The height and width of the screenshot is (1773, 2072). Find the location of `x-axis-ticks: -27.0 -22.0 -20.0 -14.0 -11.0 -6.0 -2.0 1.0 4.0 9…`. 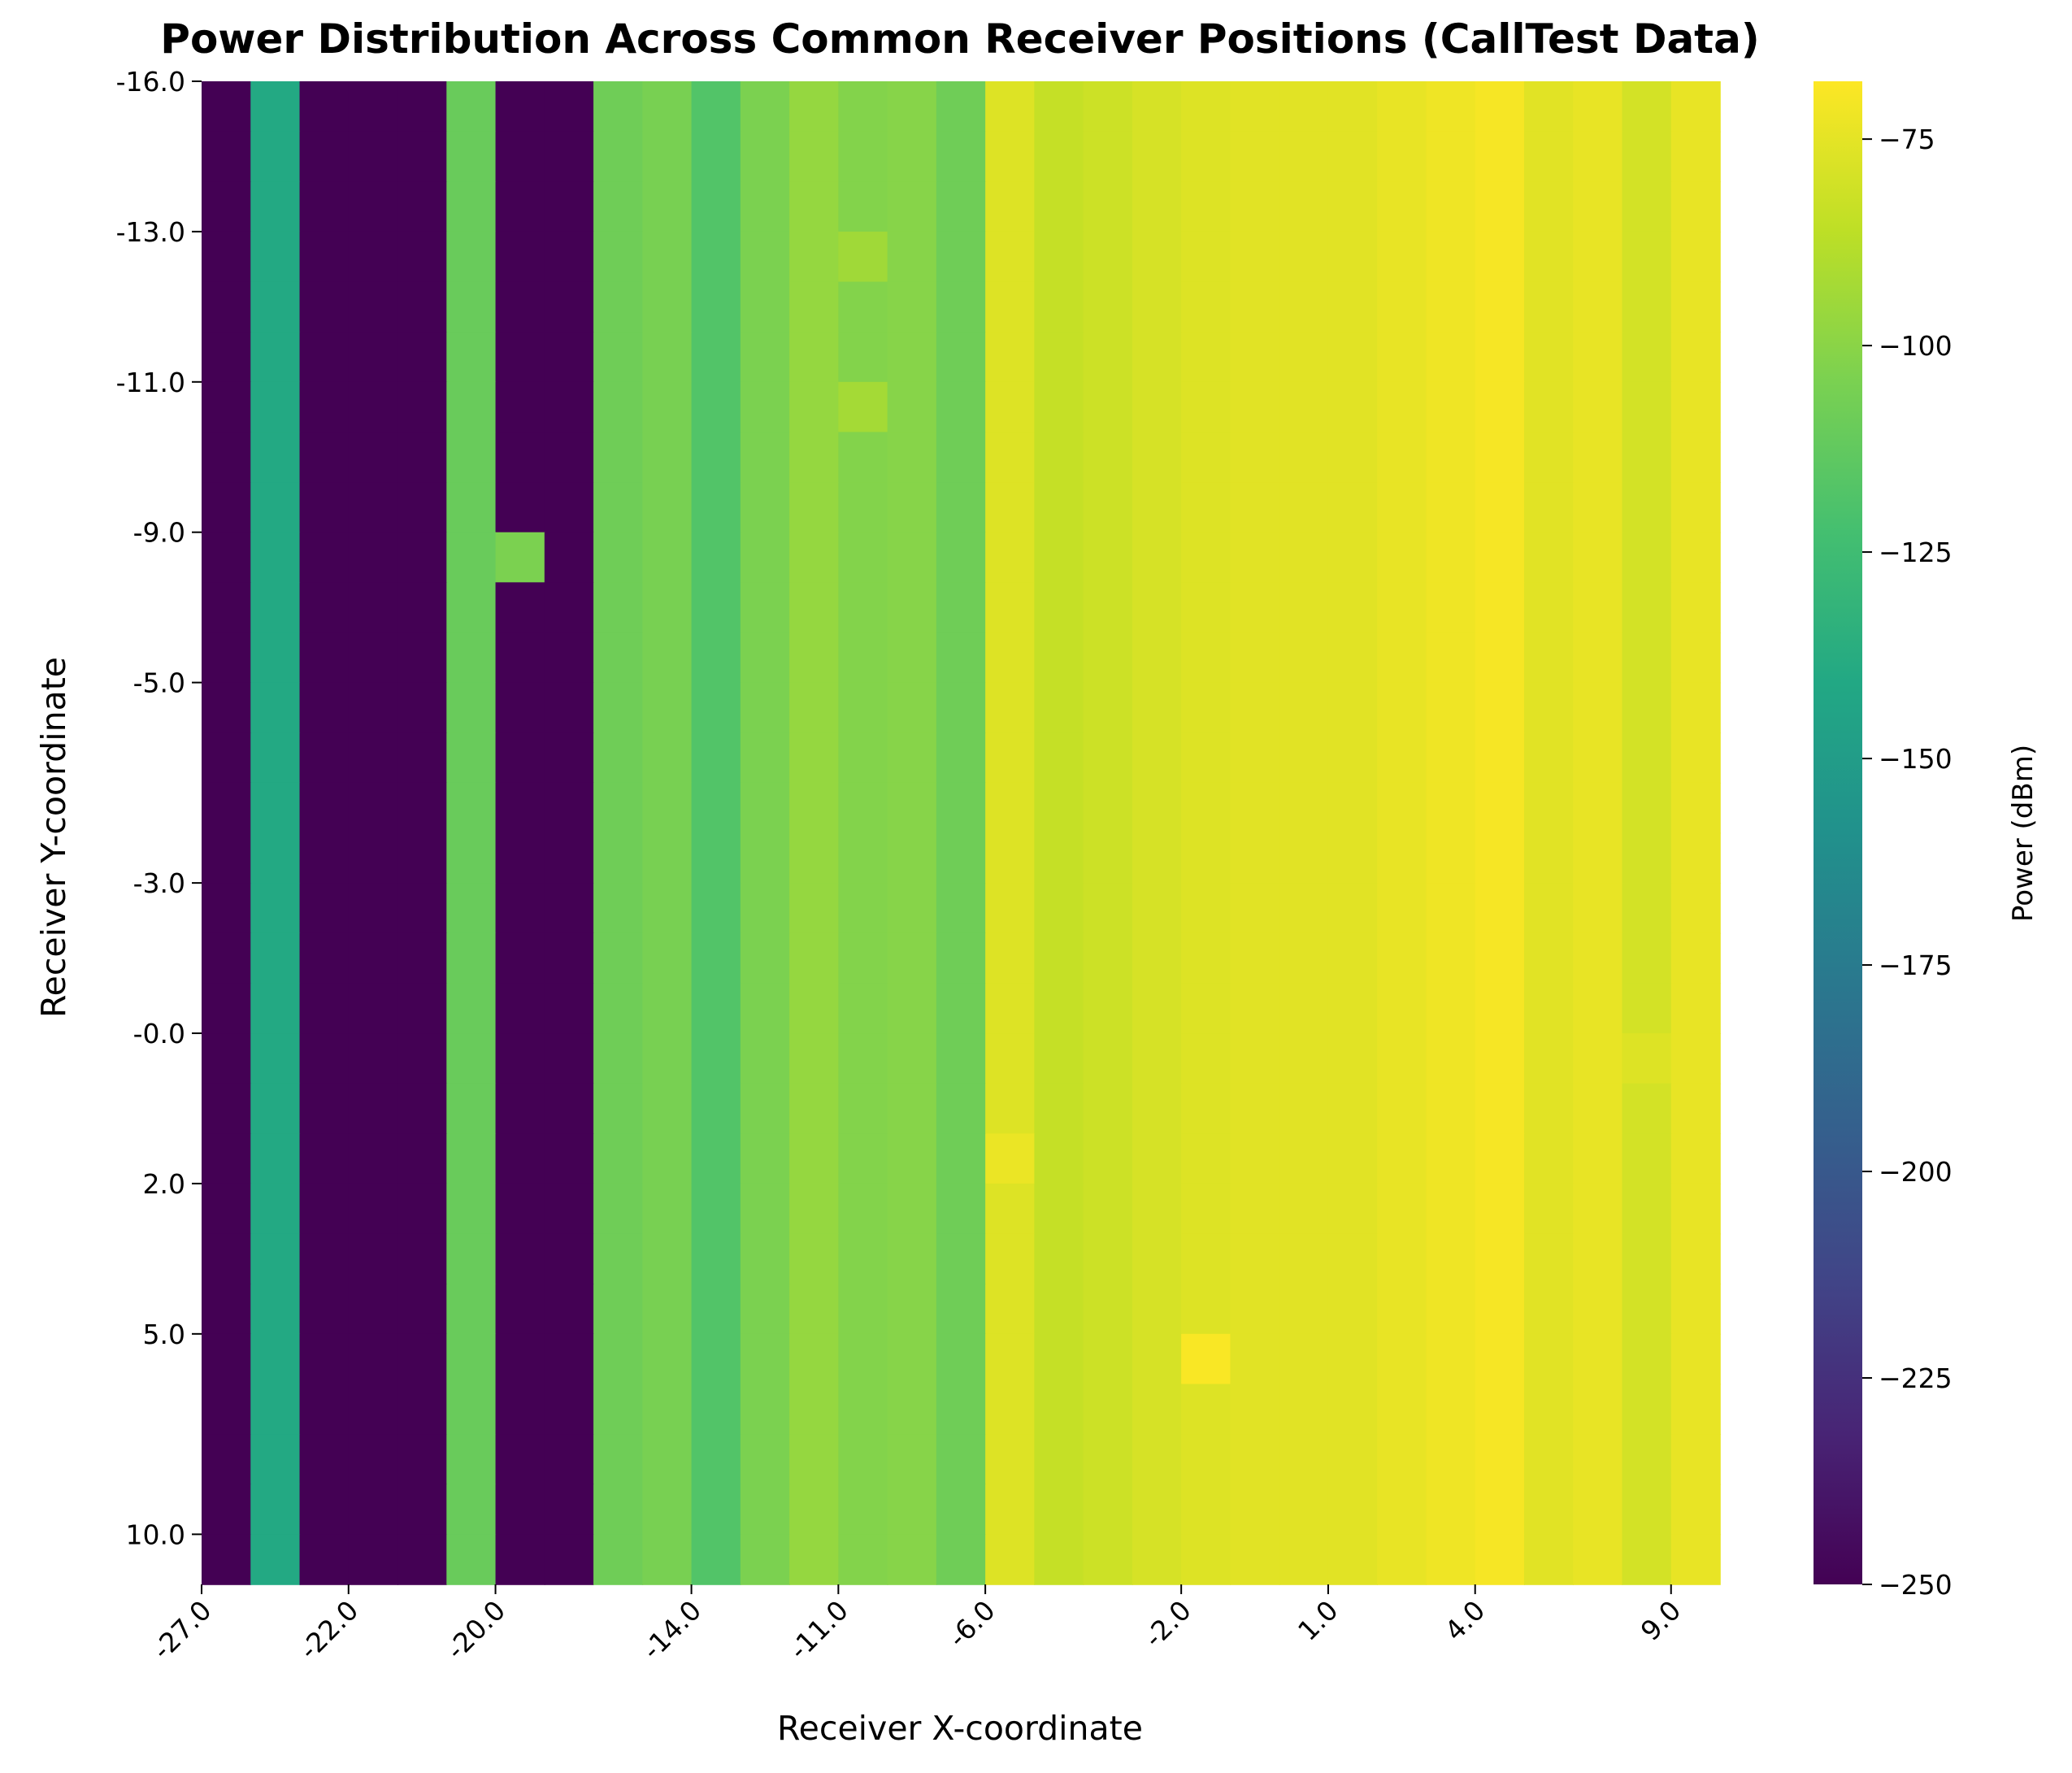

x-axis-ticks: -27.0 -22.0 -20.0 -14.0 -11.0 -6.0 -2.0 1.0 4.0 9… is located at coordinates (916, 1625).